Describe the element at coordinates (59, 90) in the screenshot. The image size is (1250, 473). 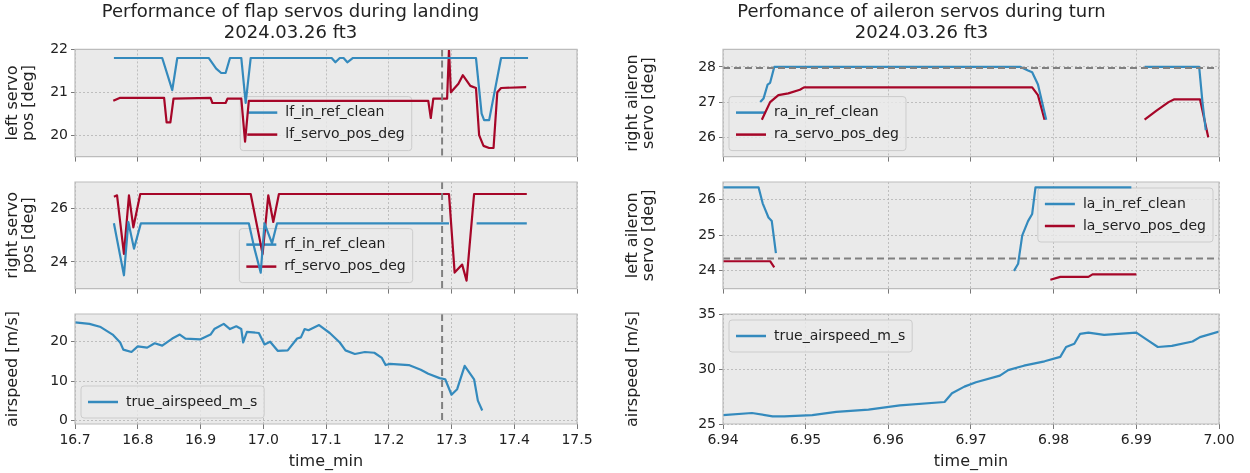
I see `y-tick-label: 21` at that location.